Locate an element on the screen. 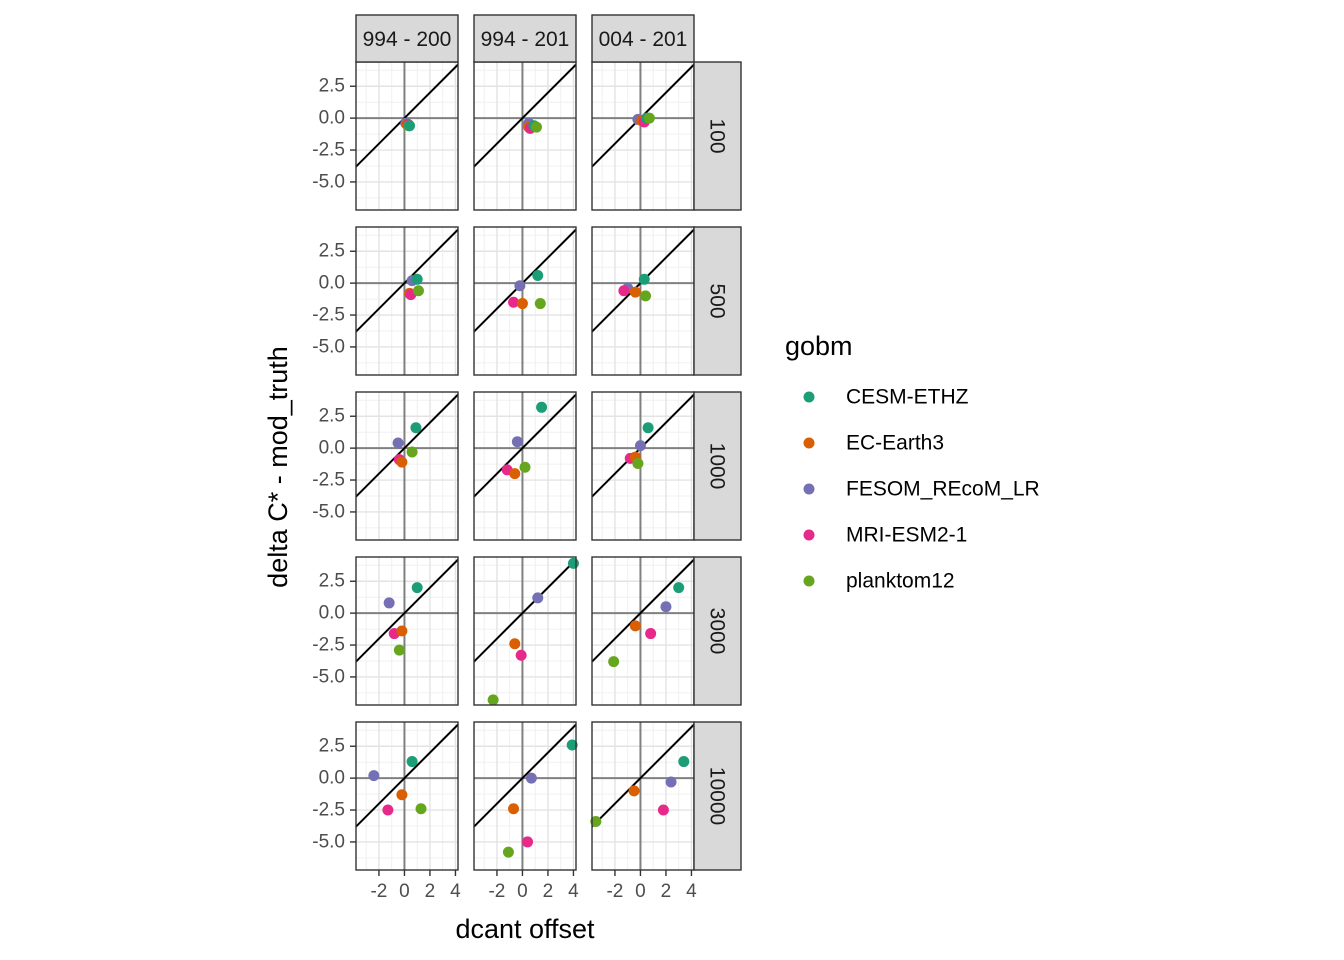 The width and height of the screenshot is (1344, 960). column-strip-label: 994 - 200 is located at coordinates (407, 39).